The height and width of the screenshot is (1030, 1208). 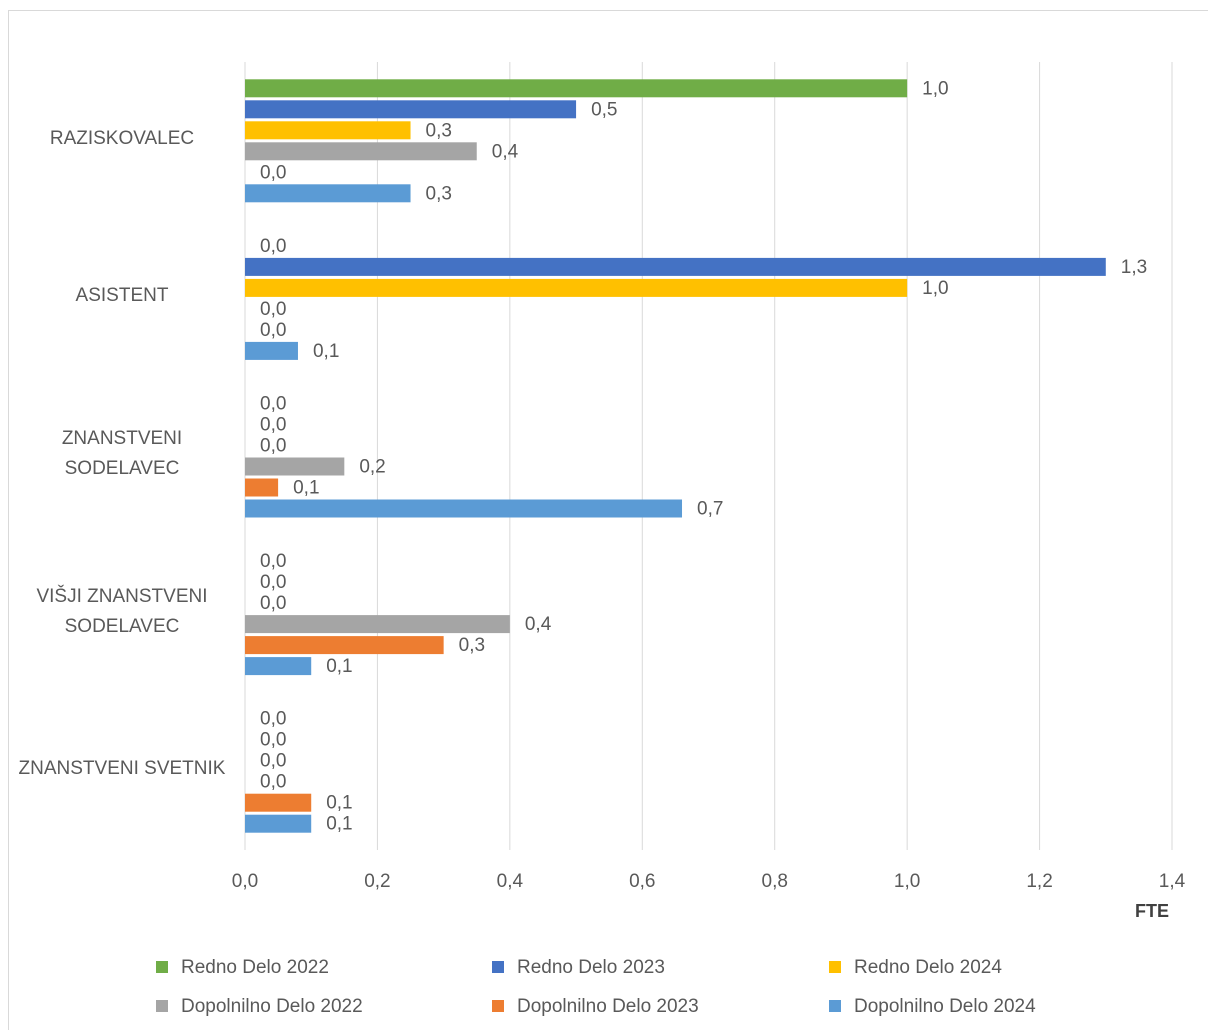 I want to click on y-tick-label: ZNANSTVENI SODELAVEC, so click(x=122, y=453).